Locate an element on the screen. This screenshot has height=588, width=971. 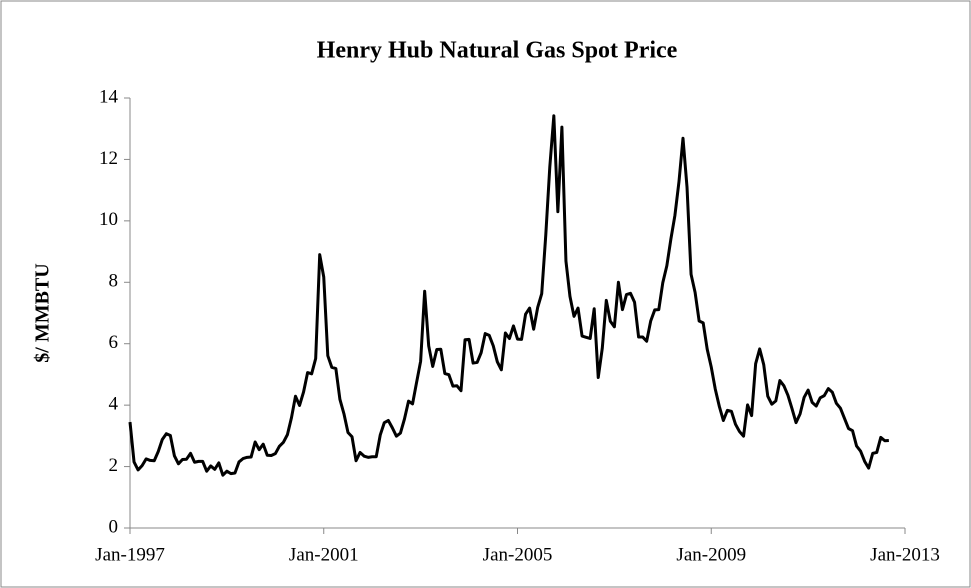
chart-title: Henry Hub Natural Gas Spot Price is located at coordinates (497, 51).